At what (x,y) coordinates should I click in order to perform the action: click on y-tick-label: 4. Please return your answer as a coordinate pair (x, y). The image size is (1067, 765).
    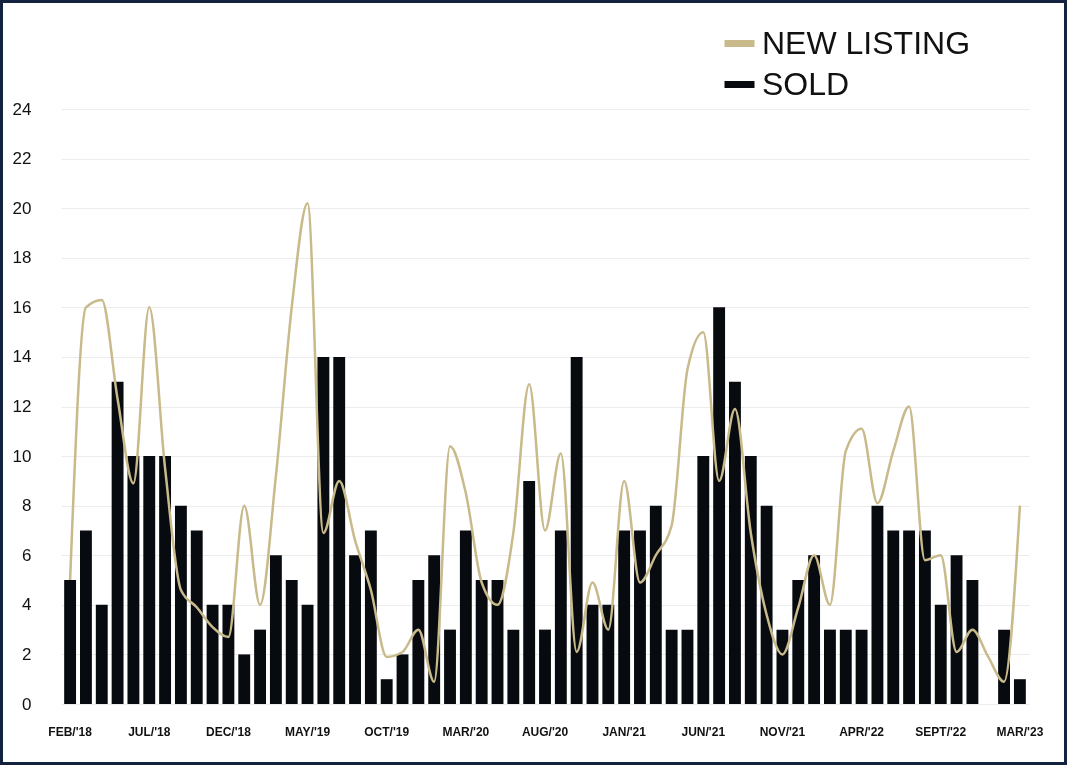
    Looking at the image, I should click on (27, 605).